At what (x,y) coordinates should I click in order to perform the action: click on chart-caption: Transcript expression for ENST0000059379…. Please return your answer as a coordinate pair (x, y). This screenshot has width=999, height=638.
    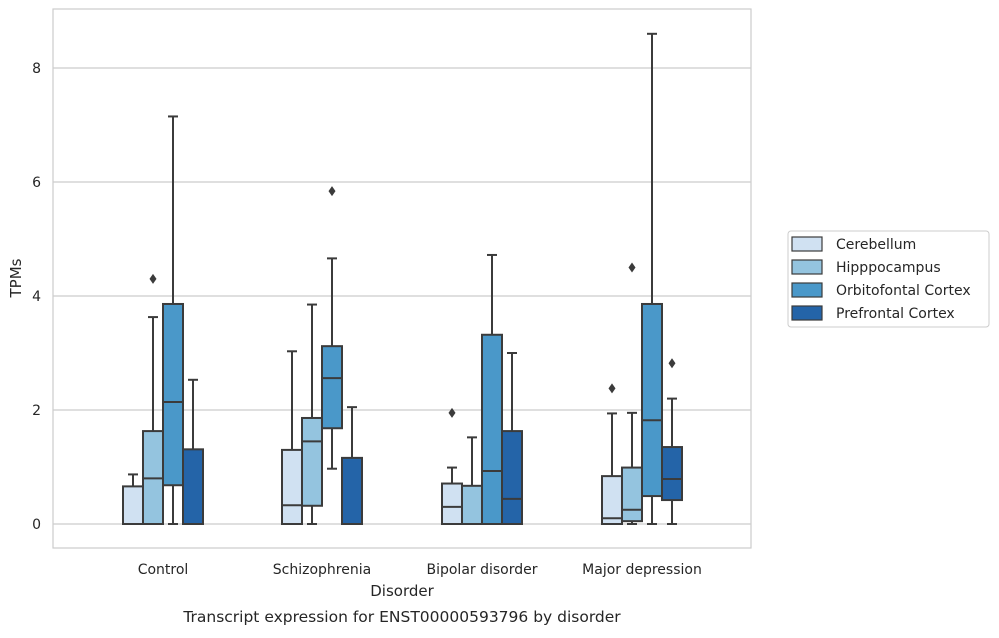
    Looking at the image, I should click on (401, 617).